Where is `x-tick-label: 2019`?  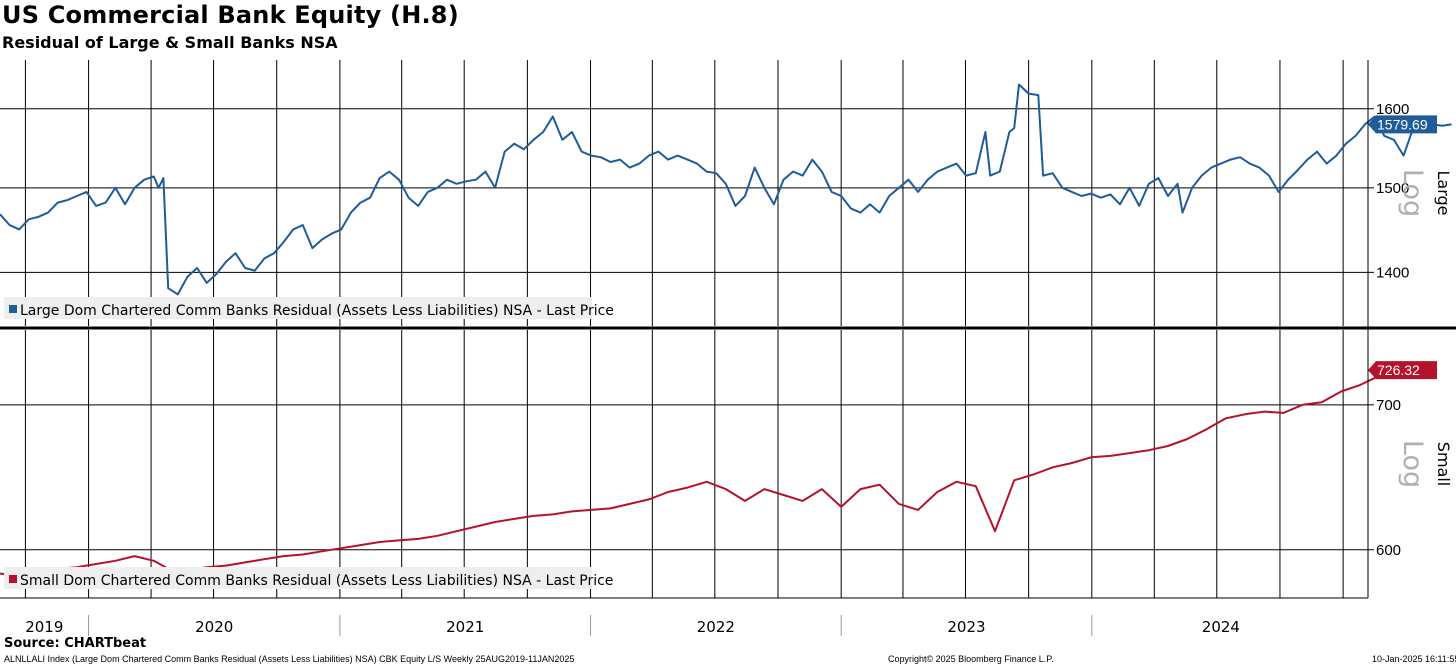 x-tick-label: 2019 is located at coordinates (44, 627).